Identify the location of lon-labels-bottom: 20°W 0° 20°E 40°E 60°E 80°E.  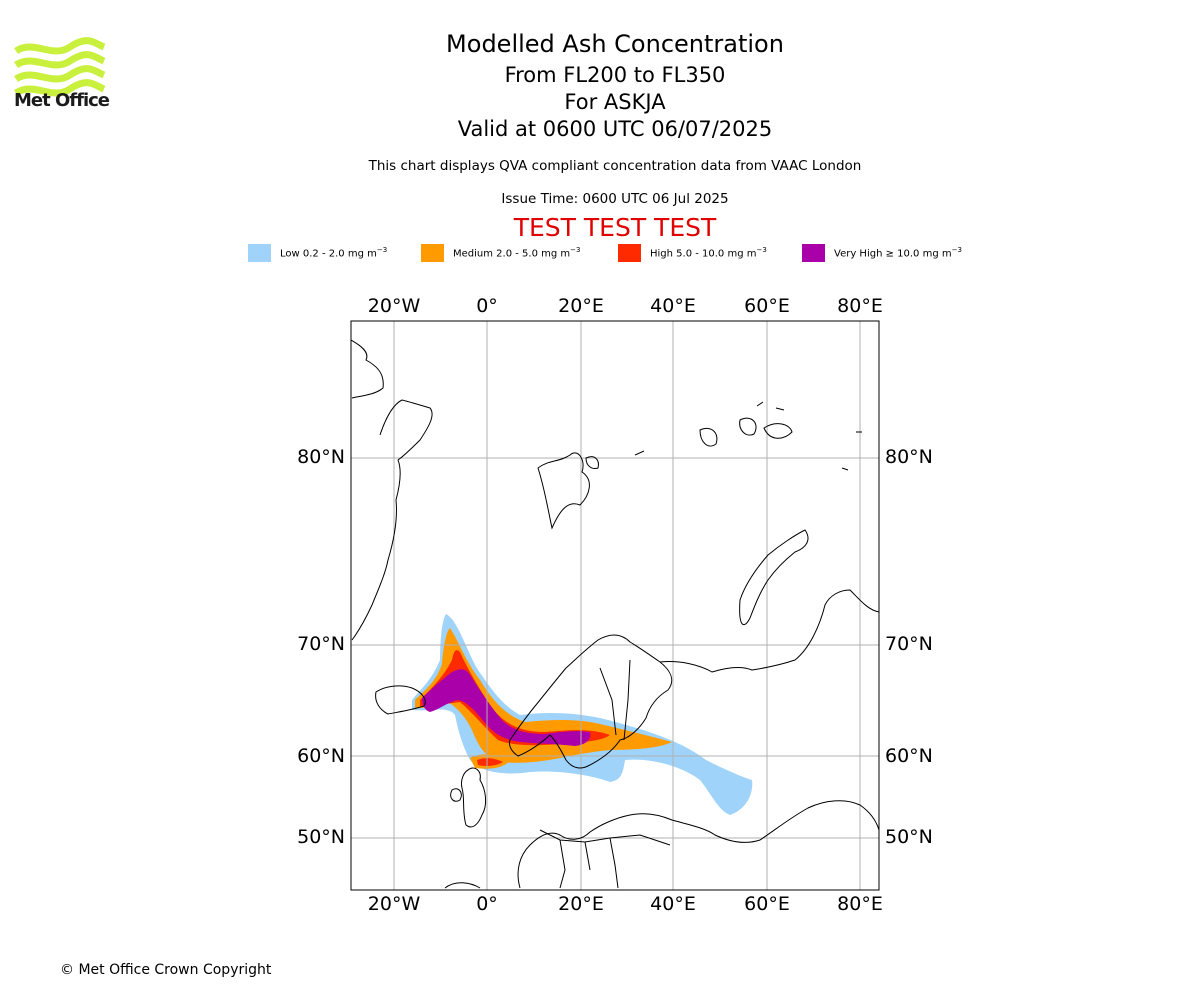
(625, 904).